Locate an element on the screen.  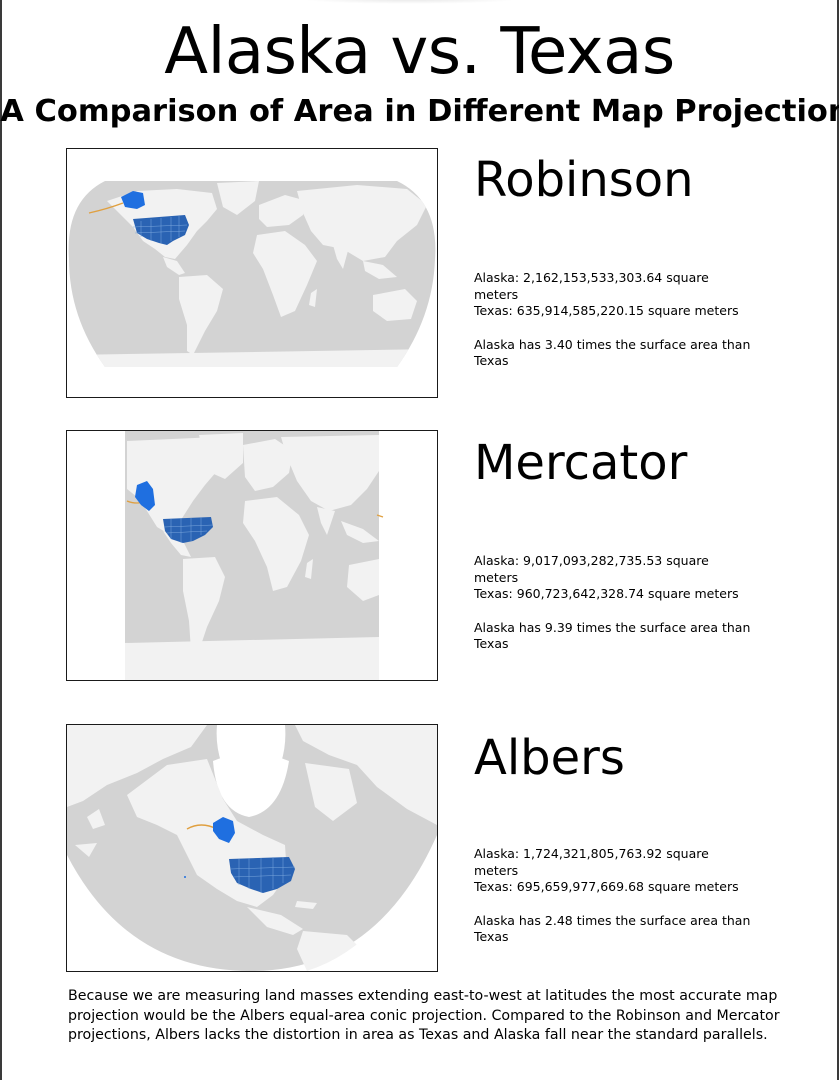
albers-map-graphic is located at coordinates (252, 848).